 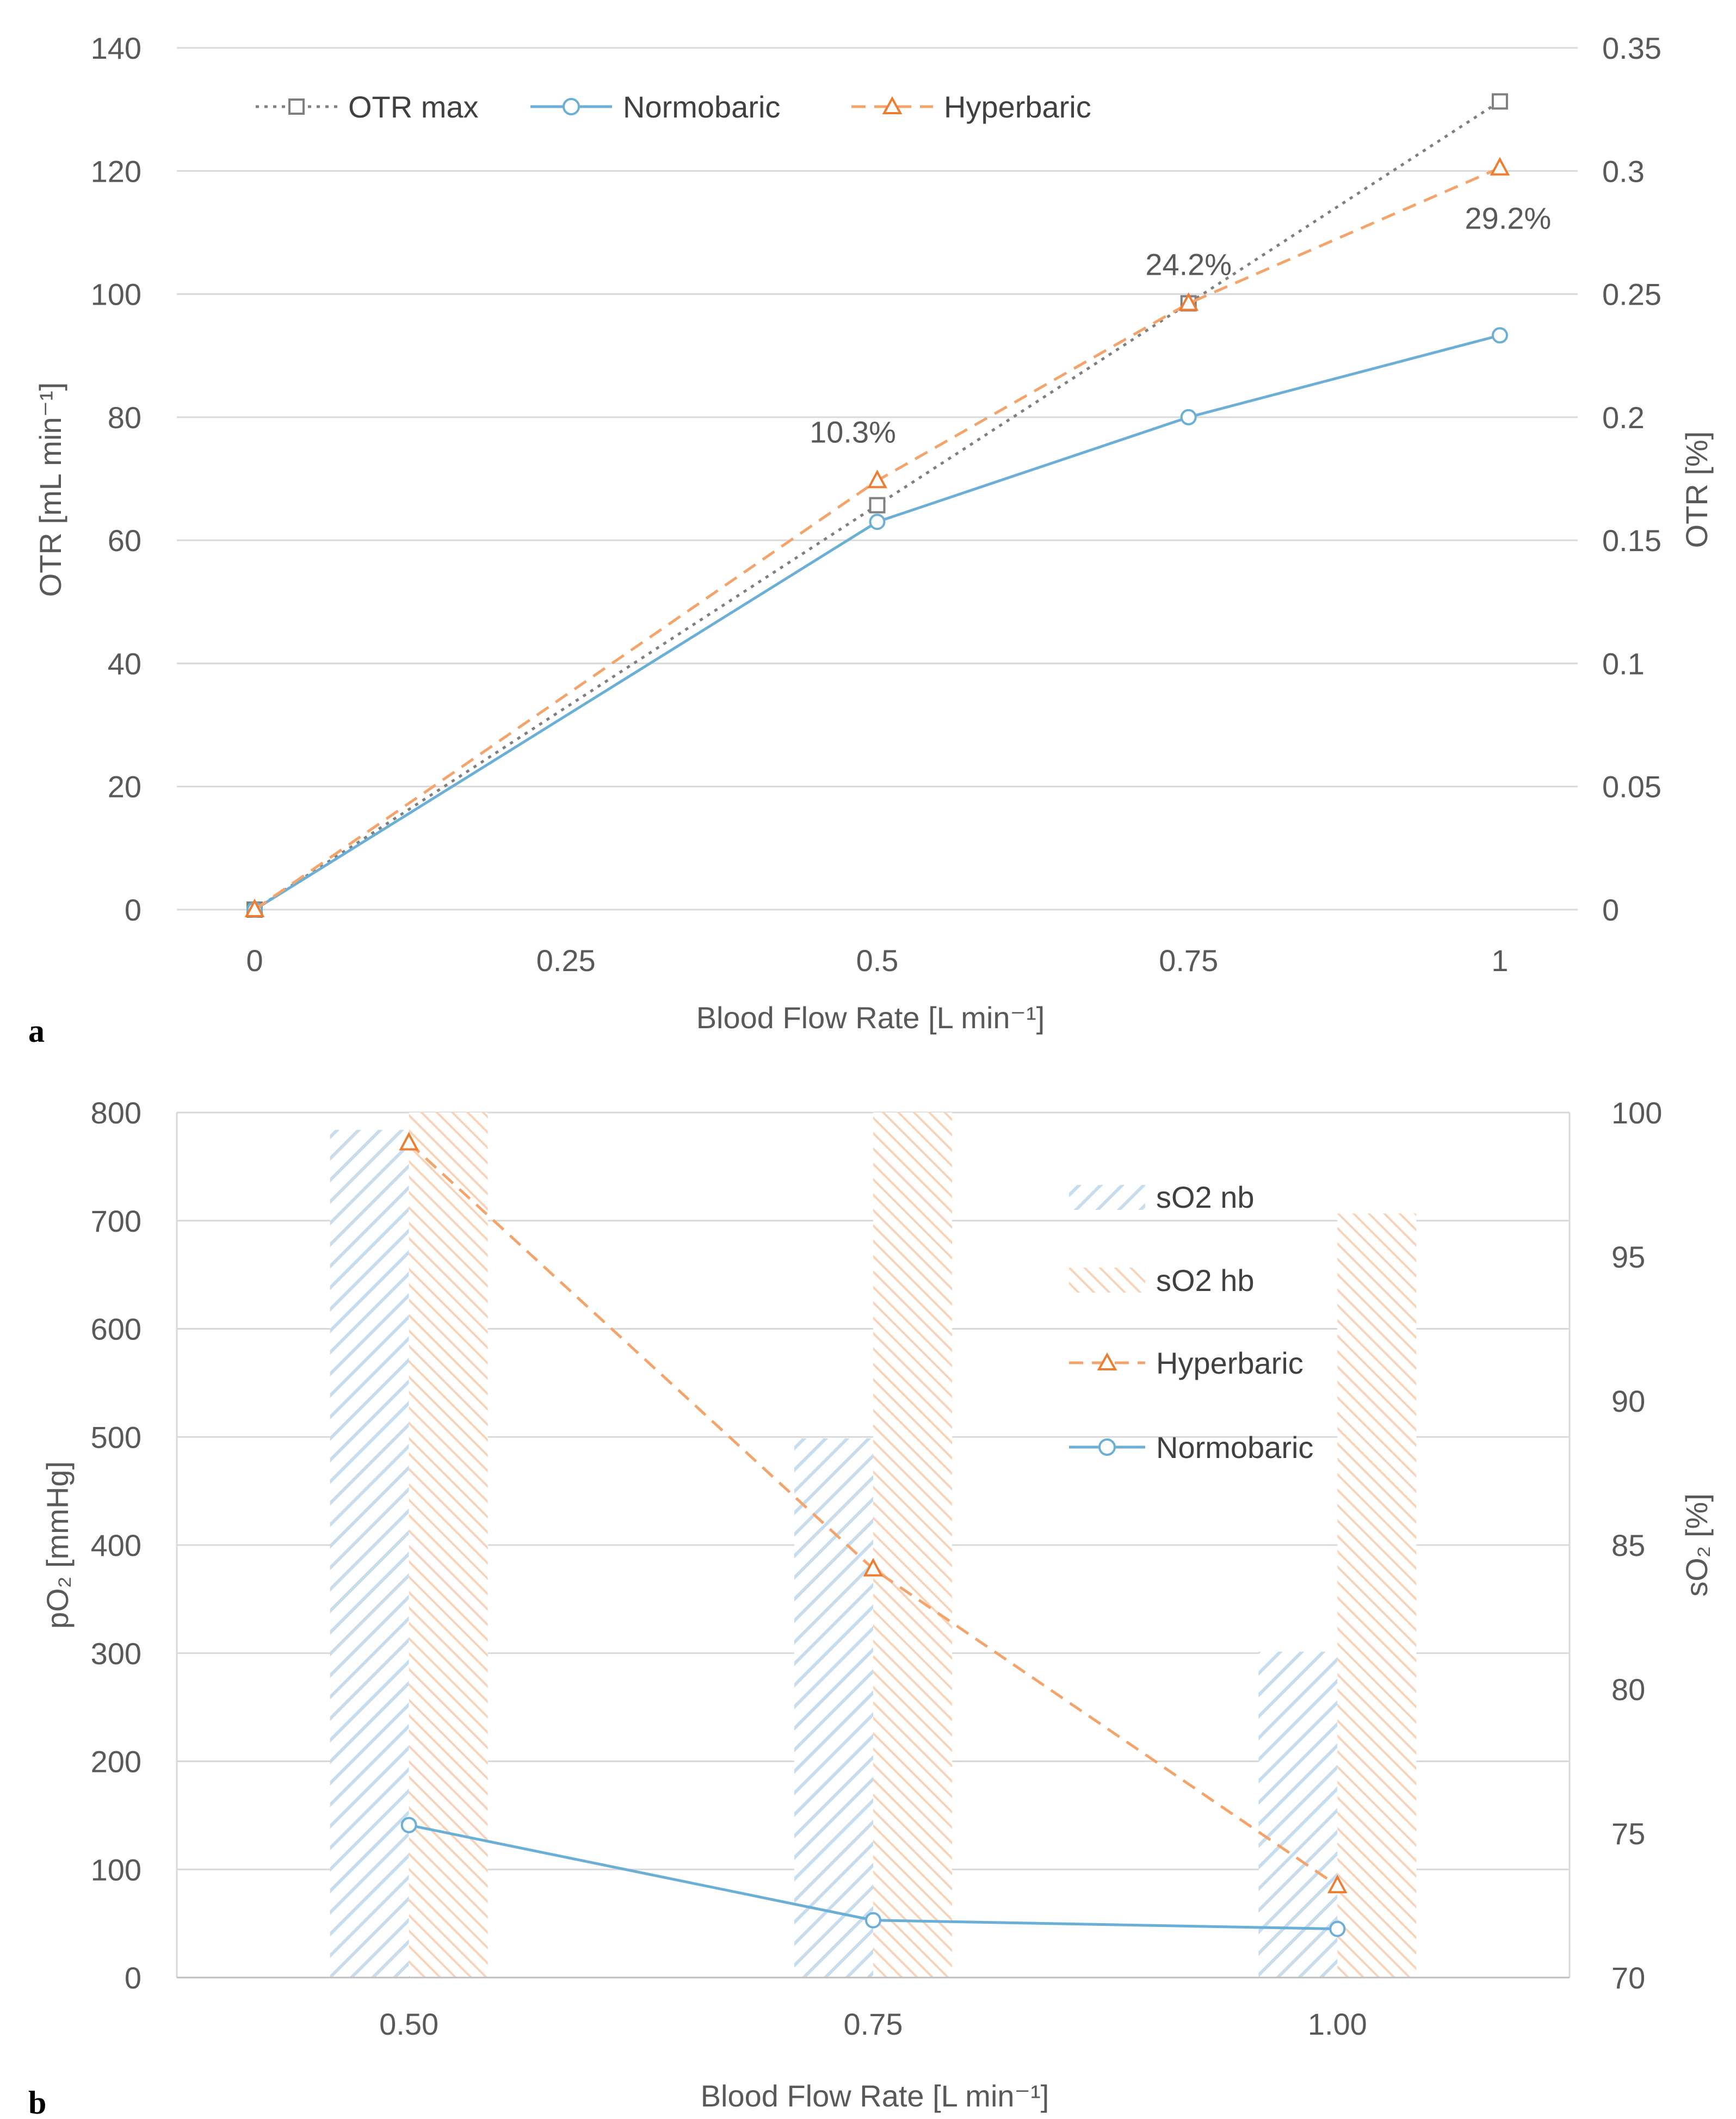 What do you see at coordinates (1631, 479) in the screenshot?
I see `chart-a-y2-ticks: 0 0.05 0.1 0.15 0.2 0.25 0.3 0.35` at bounding box center [1631, 479].